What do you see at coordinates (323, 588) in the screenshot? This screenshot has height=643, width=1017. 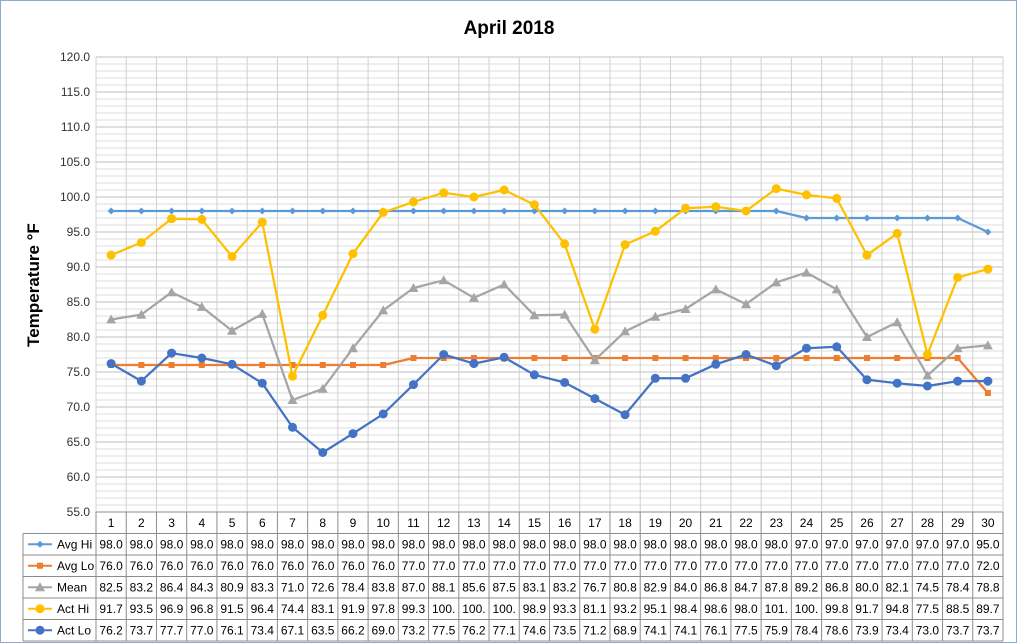 I see `table-cell: 72.6` at bounding box center [323, 588].